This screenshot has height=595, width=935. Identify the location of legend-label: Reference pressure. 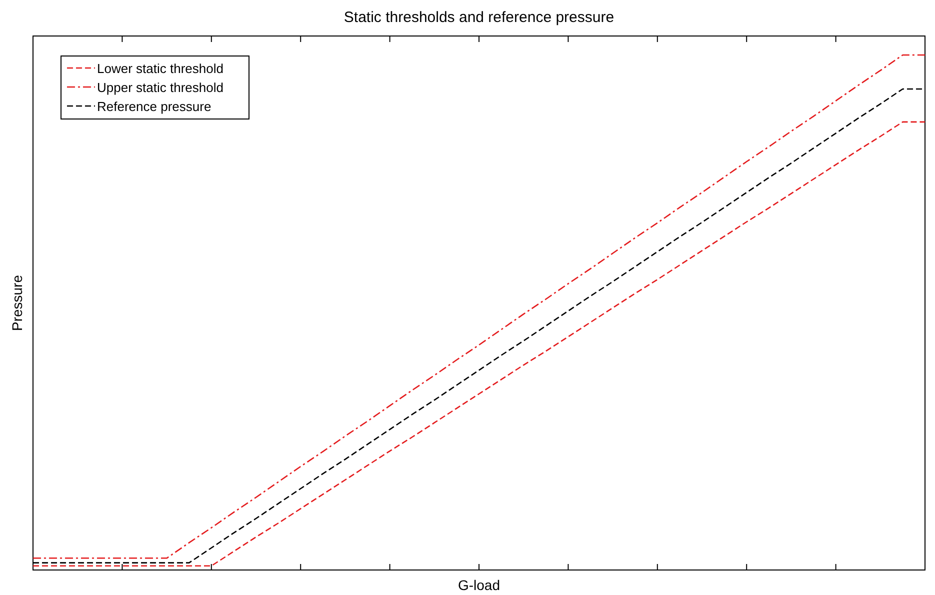
(154, 106).